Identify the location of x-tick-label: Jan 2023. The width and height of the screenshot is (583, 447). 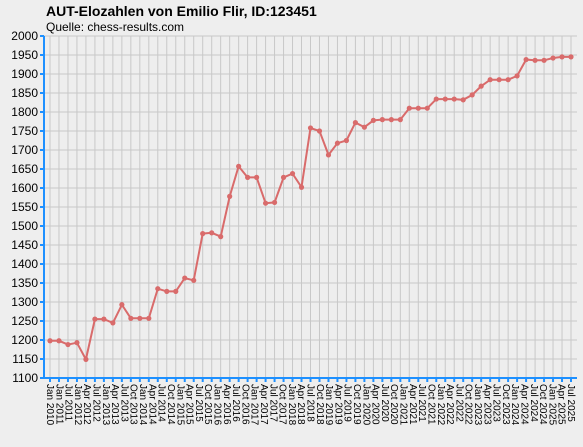
(477, 405).